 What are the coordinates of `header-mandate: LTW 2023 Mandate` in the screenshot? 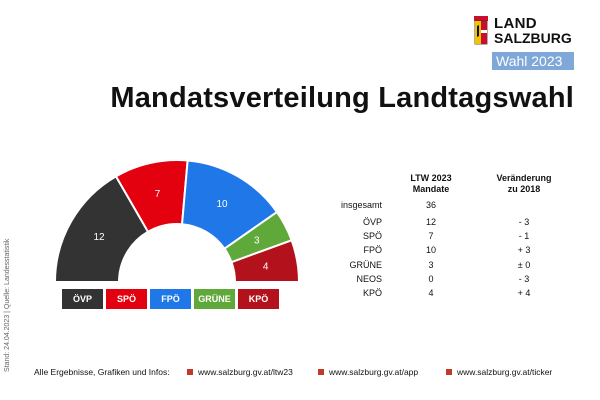 It's located at (431, 184).